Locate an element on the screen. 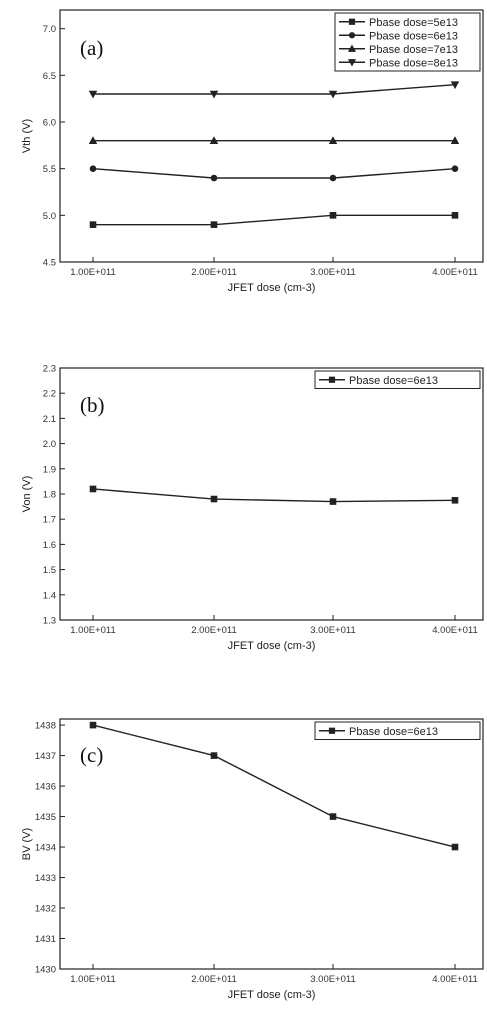  y-tick-label: 1.3 is located at coordinates (49, 621).